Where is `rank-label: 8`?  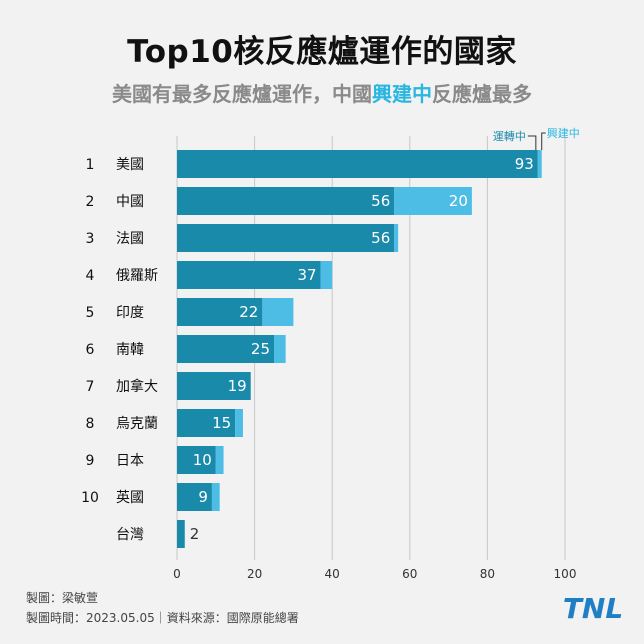 rank-label: 8 is located at coordinates (90, 424).